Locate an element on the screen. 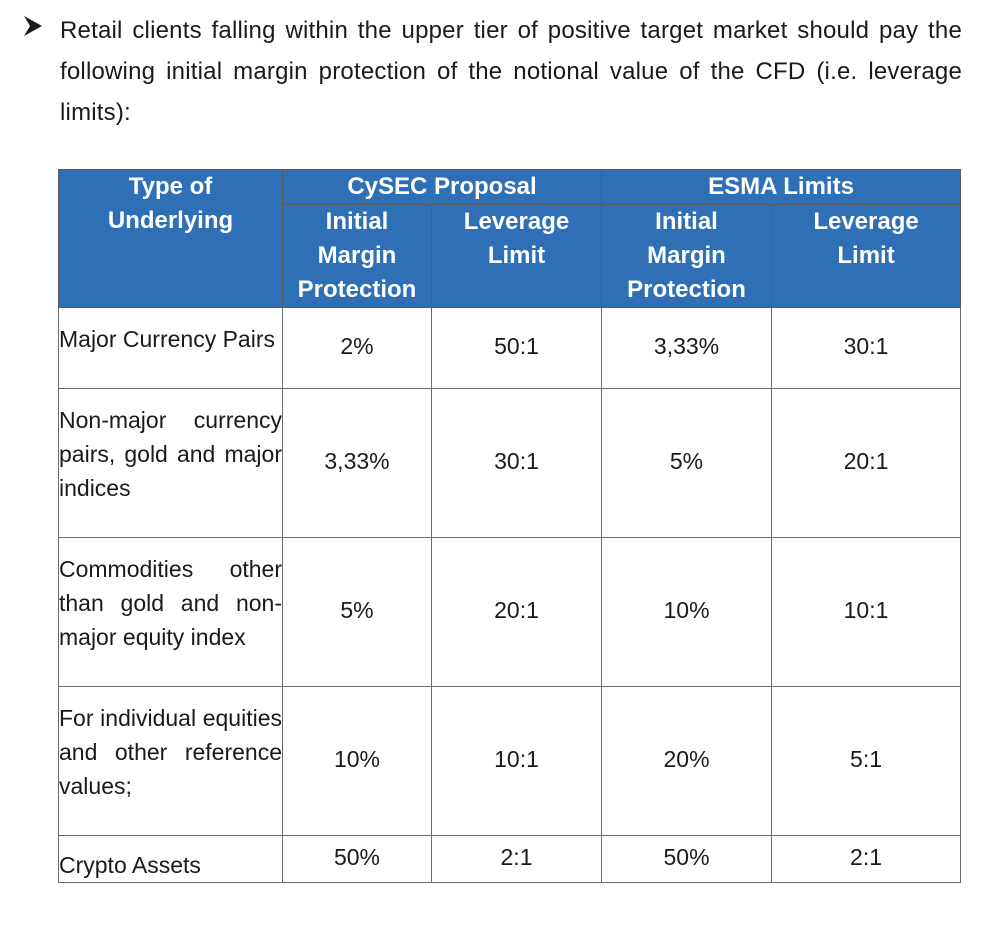 The height and width of the screenshot is (931, 1000). cysec-margin-value: 3,33% is located at coordinates (357, 461).